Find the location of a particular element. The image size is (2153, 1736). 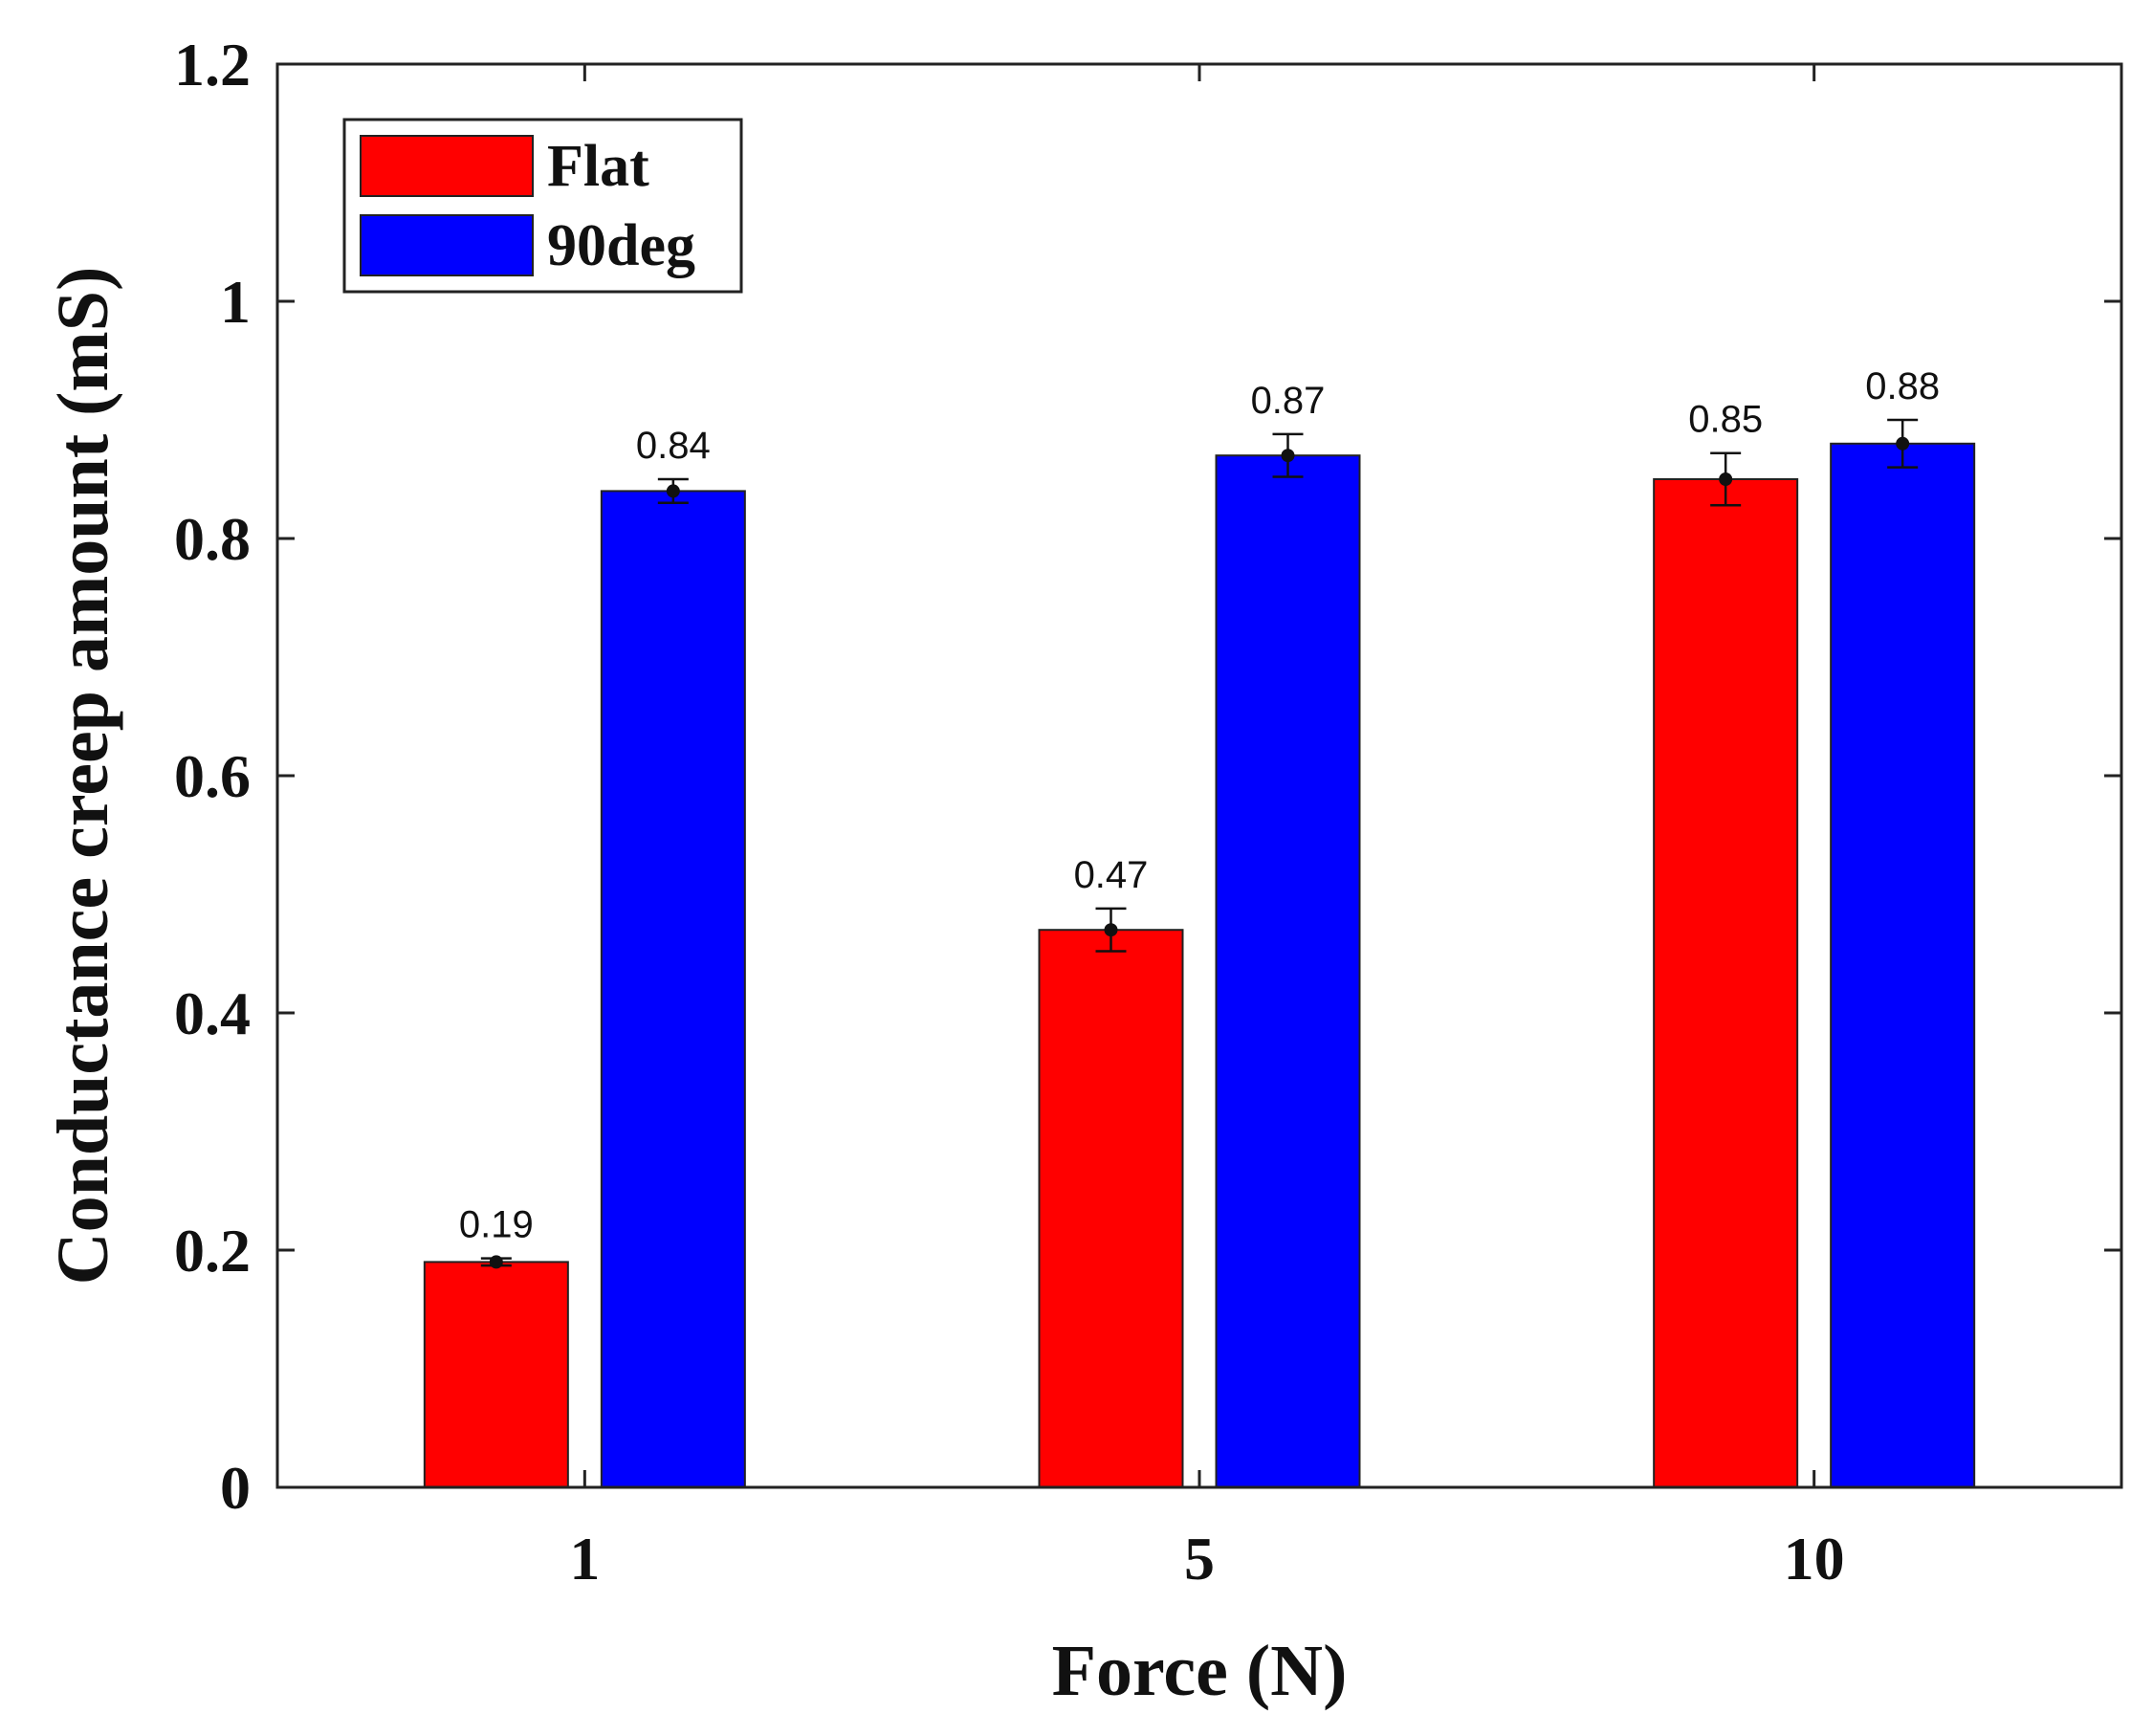

data-label: 0.87 is located at coordinates (1288, 401).